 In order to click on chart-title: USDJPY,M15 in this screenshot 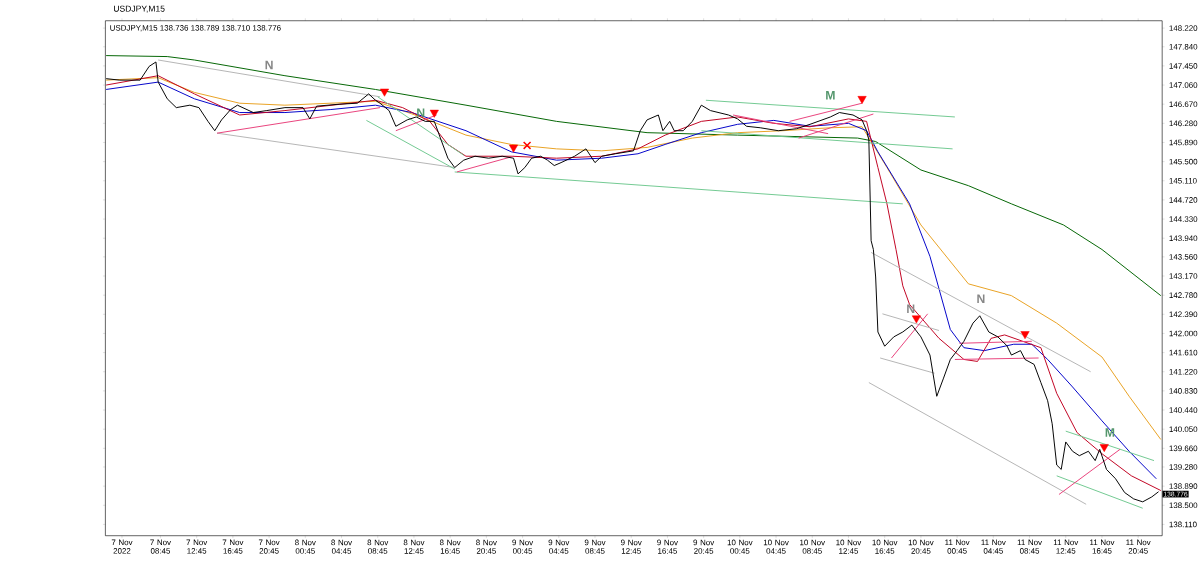, I will do `click(139, 9)`.